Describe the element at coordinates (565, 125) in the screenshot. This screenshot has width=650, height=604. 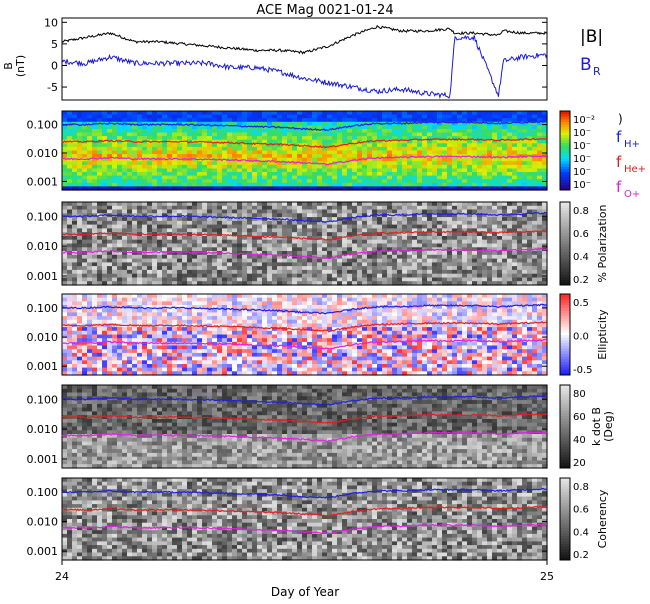
I see `colorbar-cell` at that location.